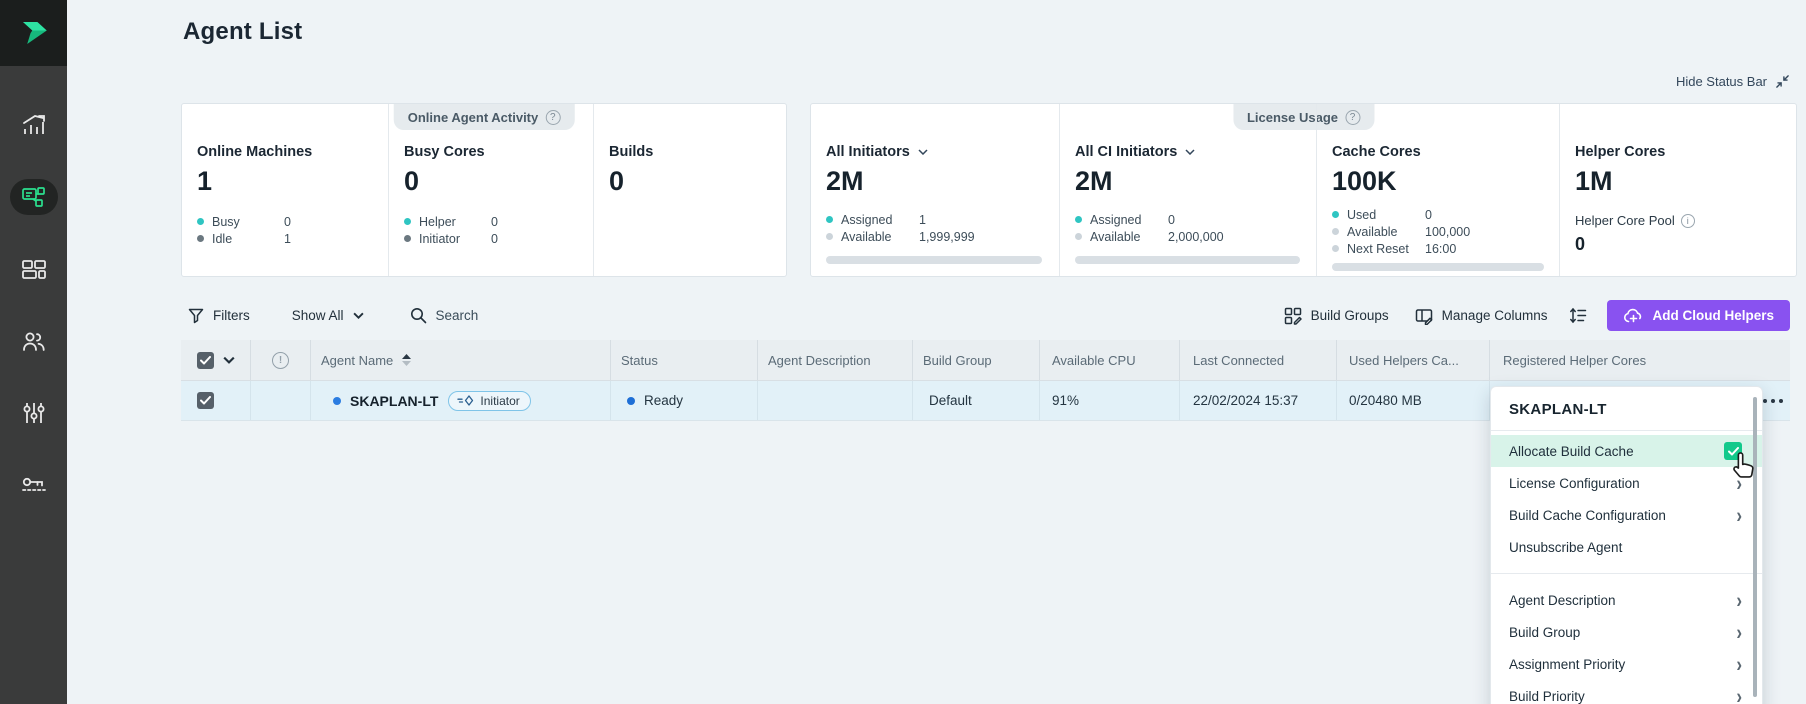 This screenshot has height=704, width=1806. What do you see at coordinates (196, 315) in the screenshot?
I see `filter-funnel-icon` at bounding box center [196, 315].